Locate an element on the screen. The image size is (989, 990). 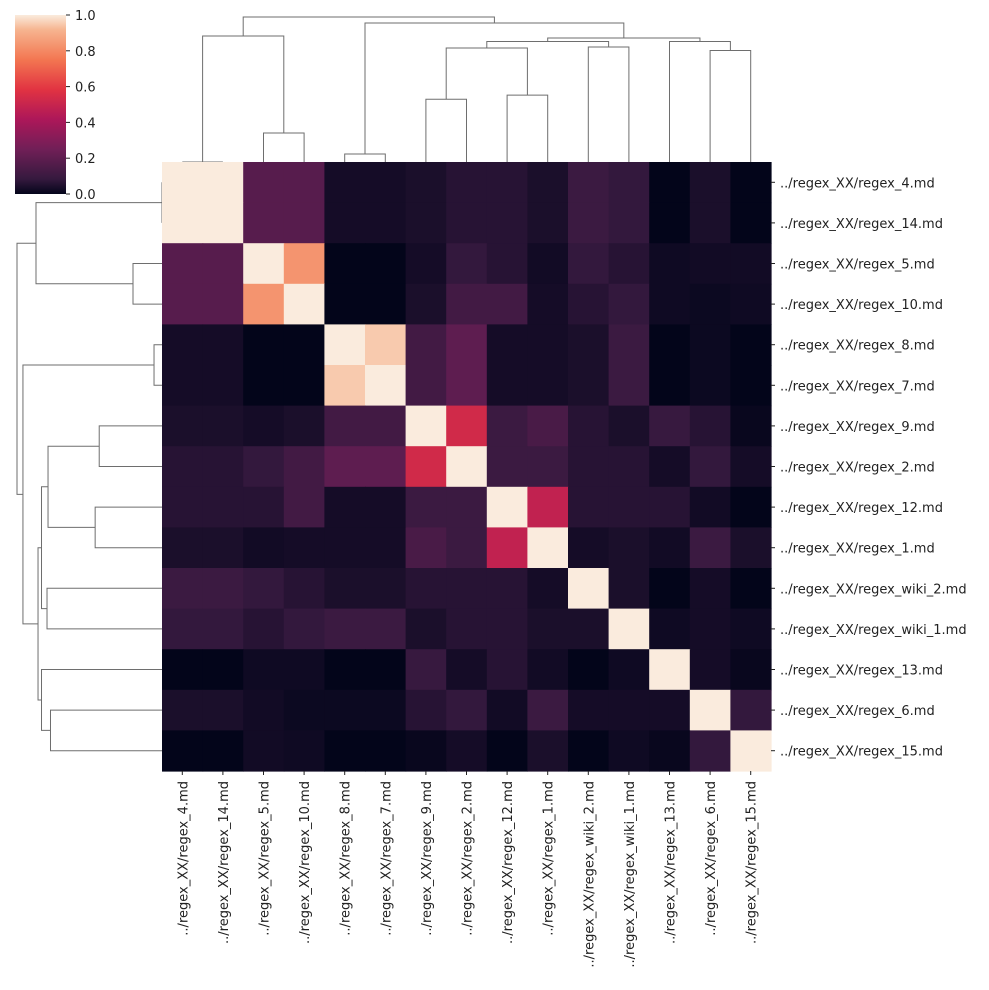
column-label: ../regex_XX/regex_13.md is located at coordinates (671, 862).